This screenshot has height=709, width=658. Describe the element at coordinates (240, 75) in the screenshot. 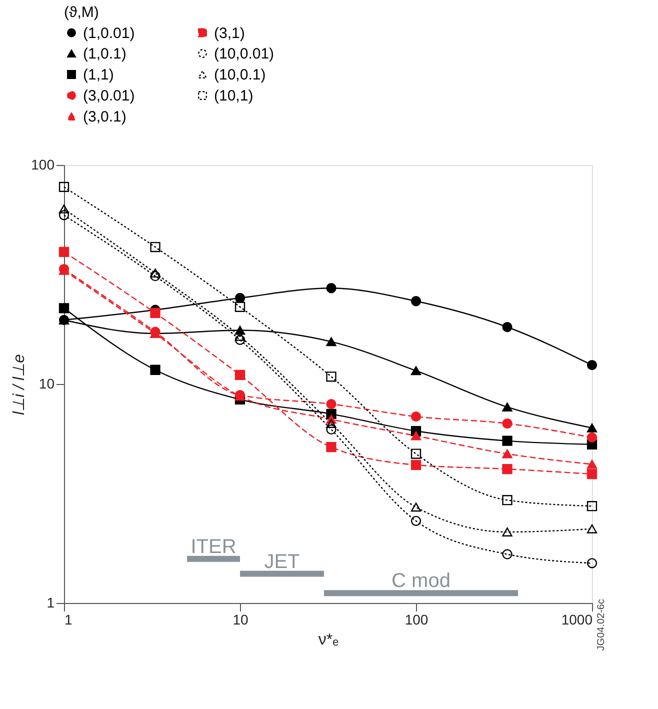

I see `legend-label: (10,0.1)` at that location.